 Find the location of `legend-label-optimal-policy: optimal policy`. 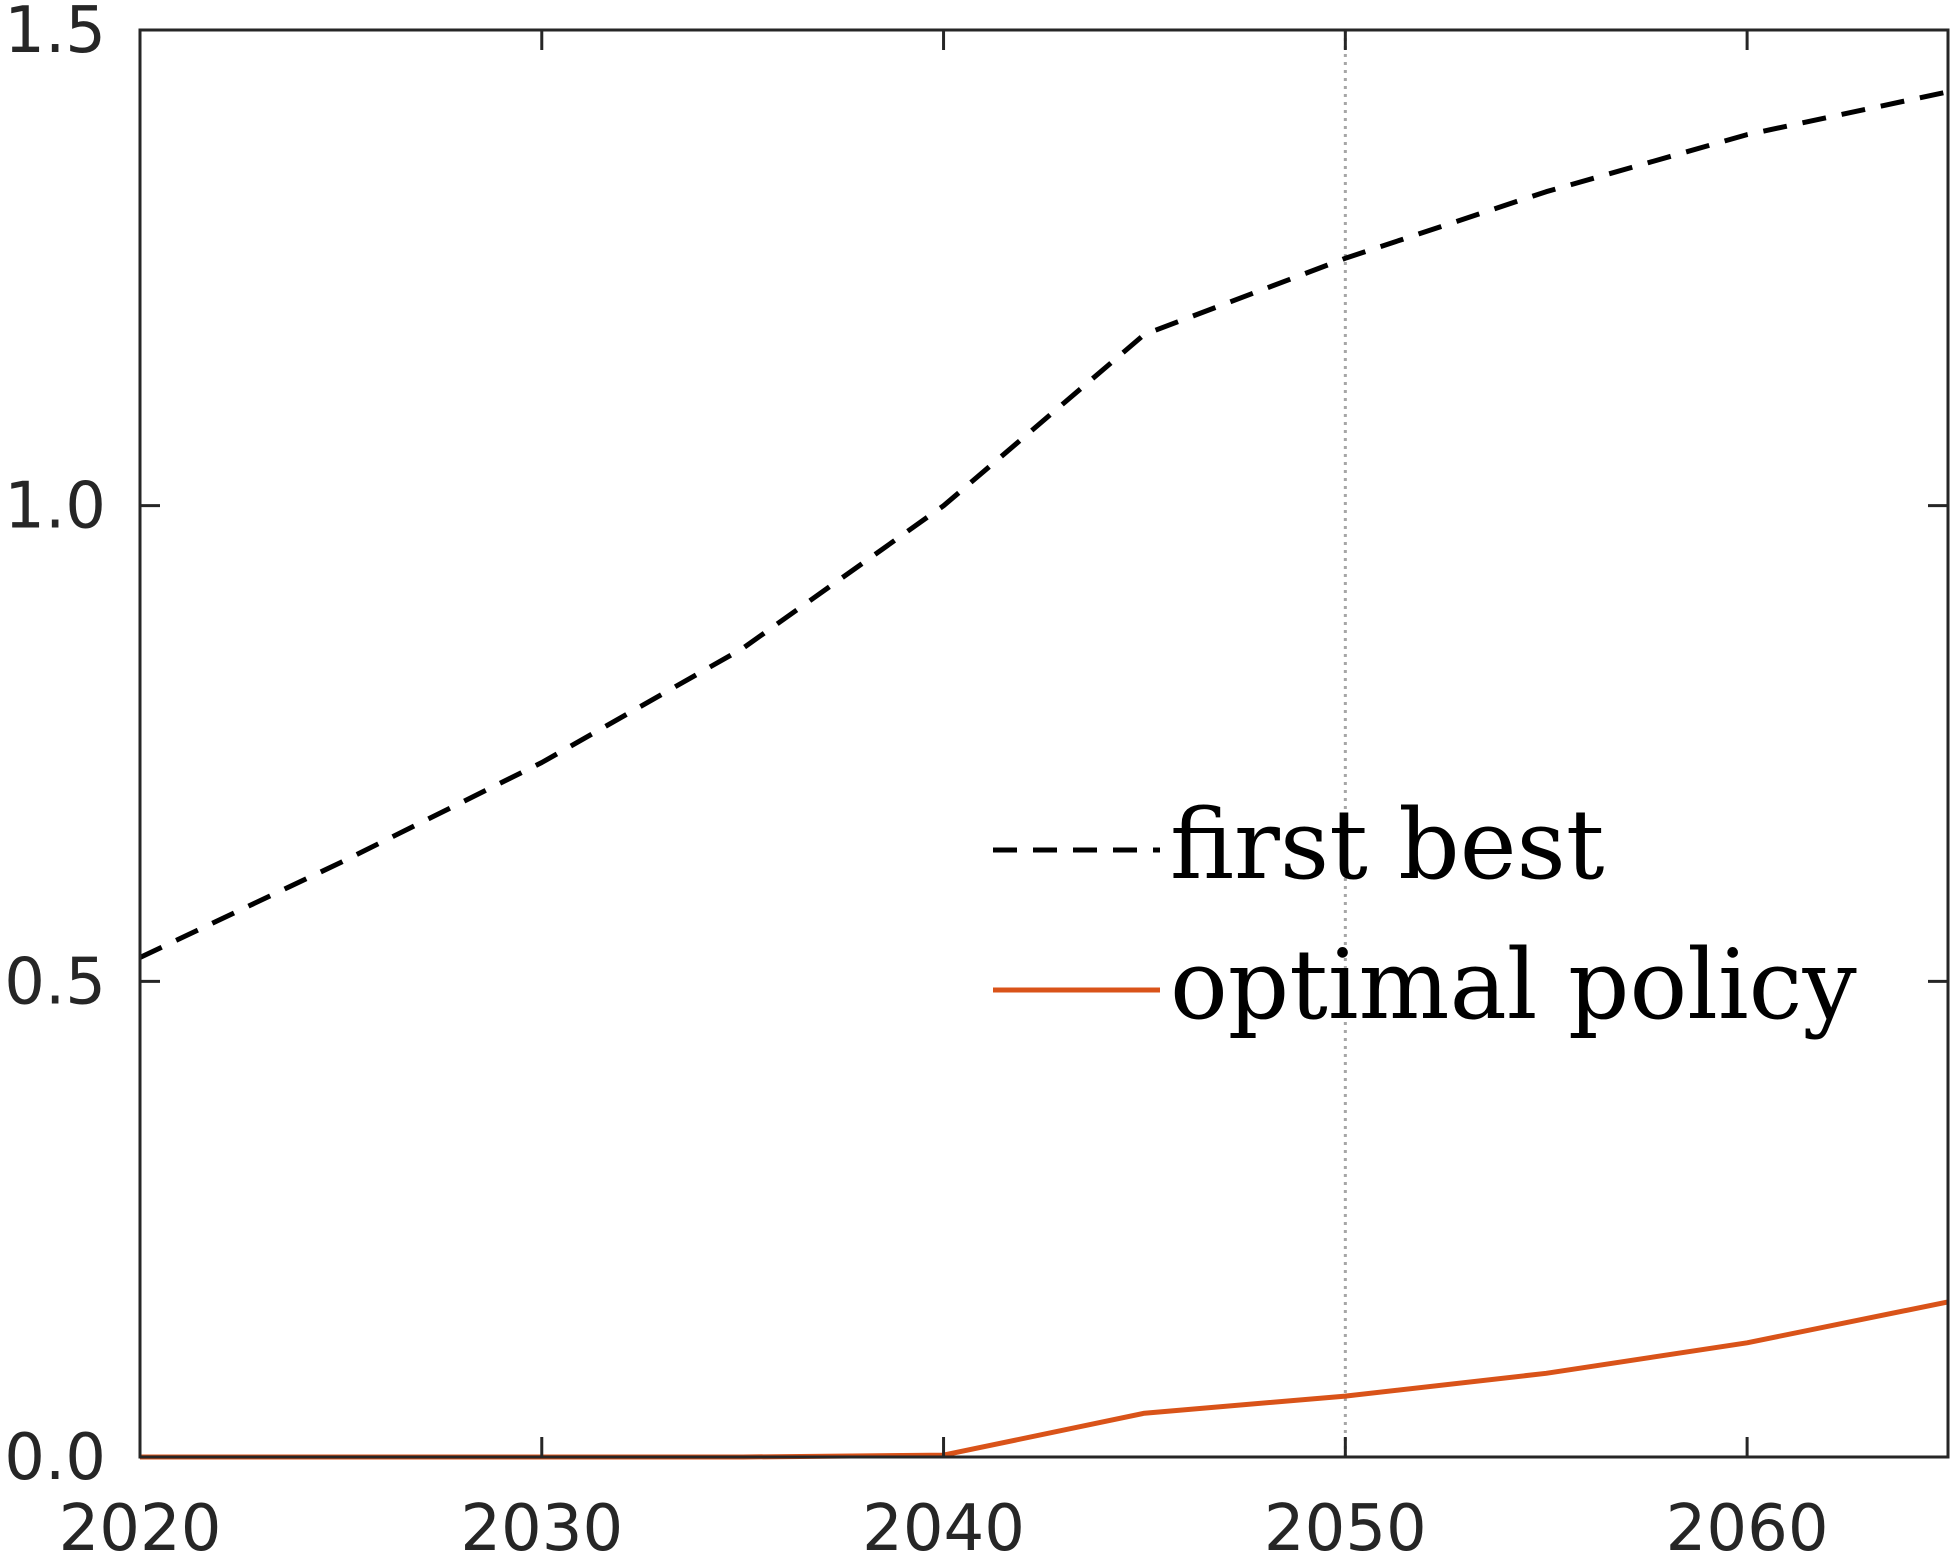

legend-label-optimal-policy: optimal policy is located at coordinates (1513, 985).